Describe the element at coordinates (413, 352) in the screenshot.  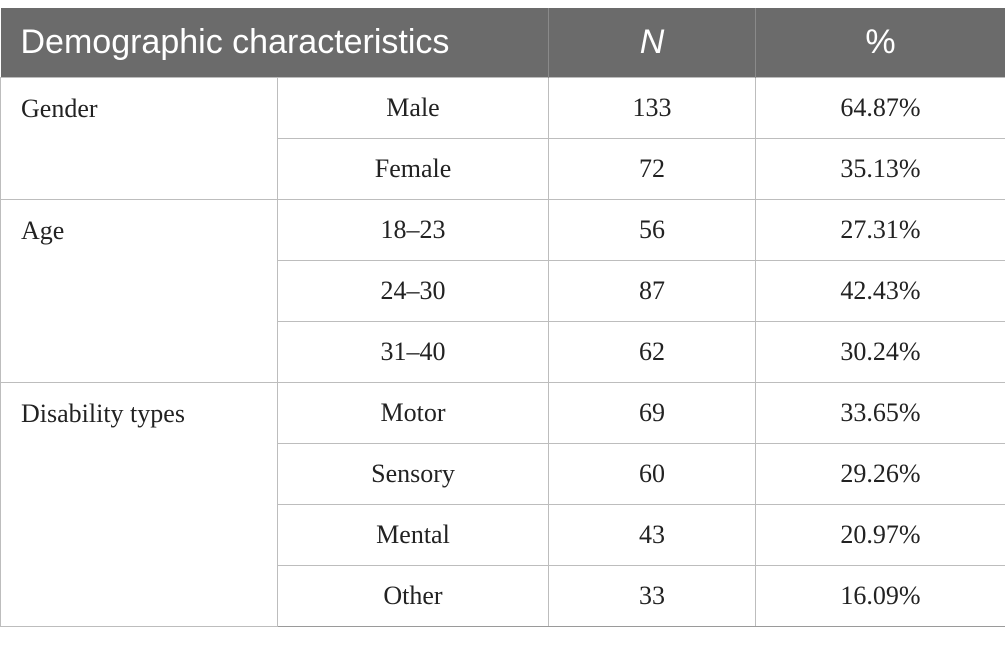
I see `category-cell: 31–40` at that location.